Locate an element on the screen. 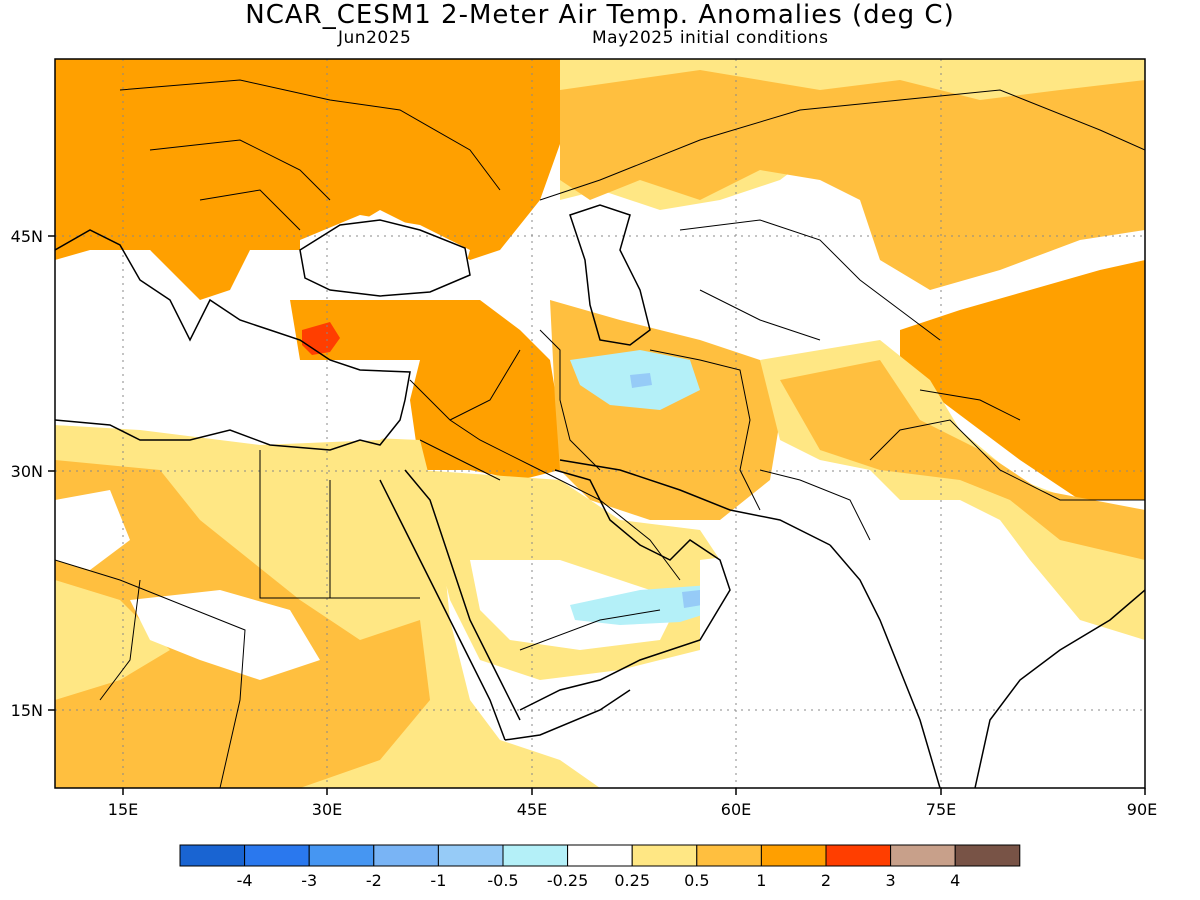  coastline-persian-gulf is located at coordinates (625, 590).